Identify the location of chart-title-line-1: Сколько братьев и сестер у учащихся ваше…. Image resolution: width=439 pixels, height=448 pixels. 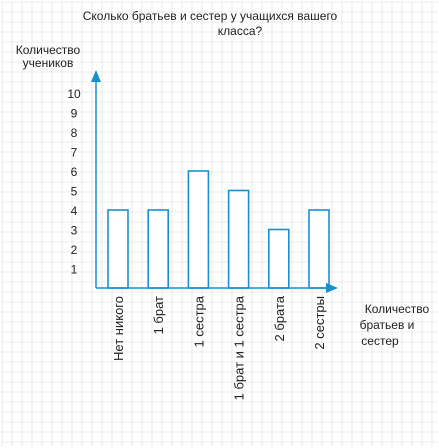
(210, 16).